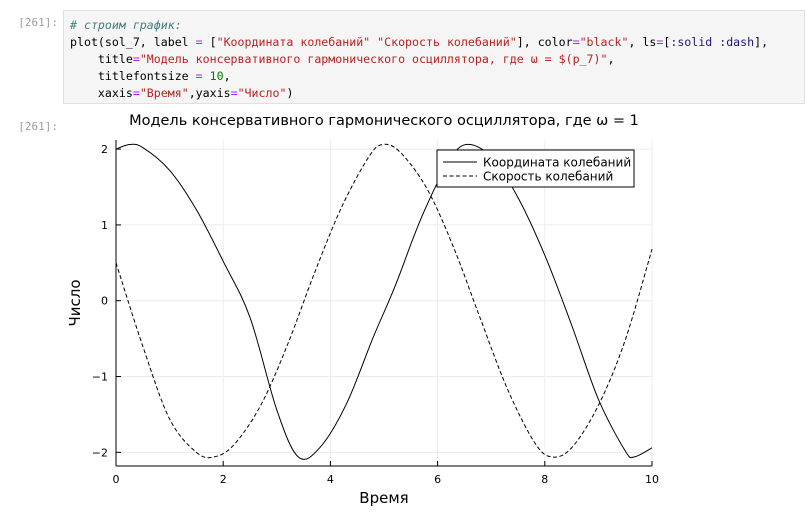 Image resolution: width=807 pixels, height=521 pixels. What do you see at coordinates (737, 42) in the screenshot?
I see `code-token: :dash` at bounding box center [737, 42].